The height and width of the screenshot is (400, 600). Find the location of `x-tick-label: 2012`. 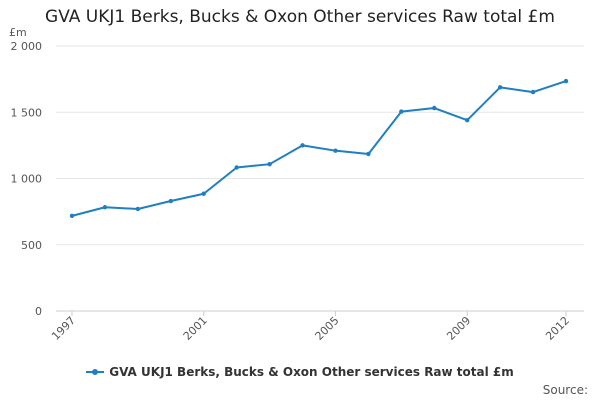

x-tick-label: 2012 is located at coordinates (557, 328).